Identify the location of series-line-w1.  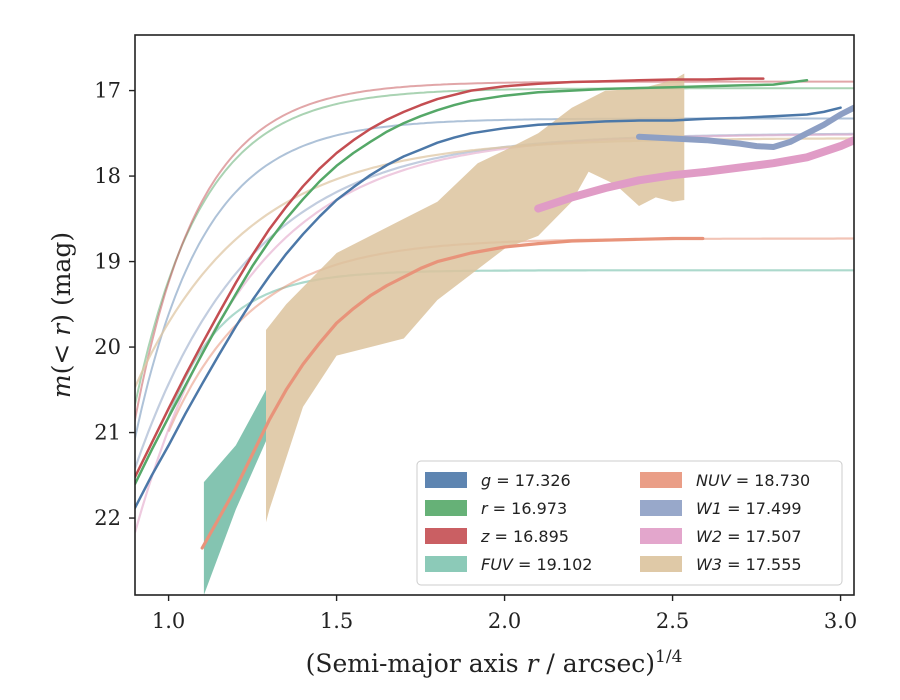
(745, 127).